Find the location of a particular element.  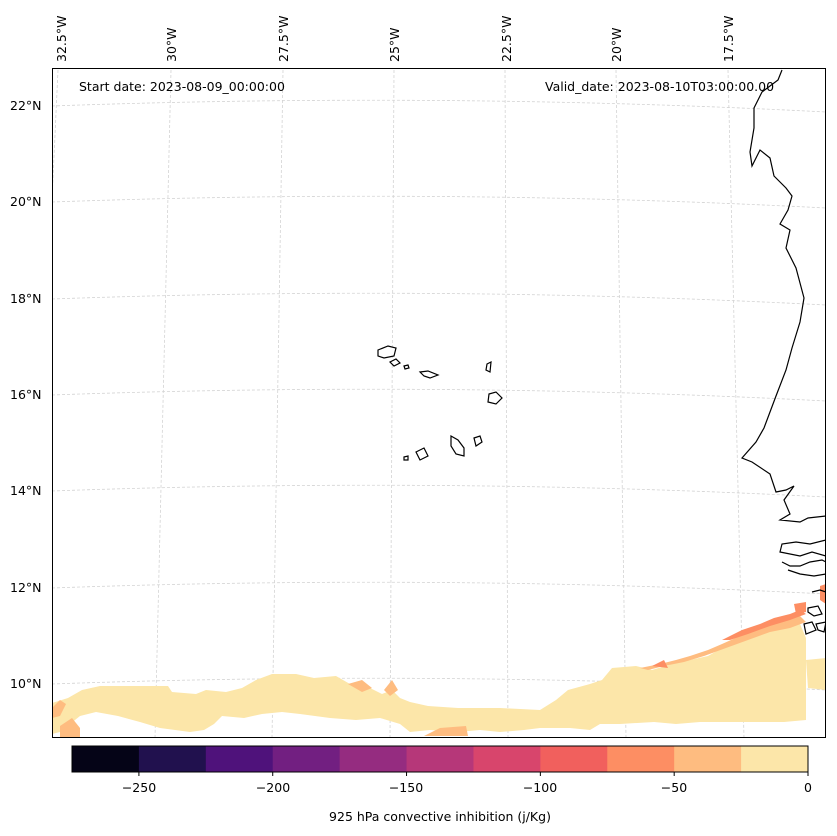

meridian-25w is located at coordinates (392, 403).